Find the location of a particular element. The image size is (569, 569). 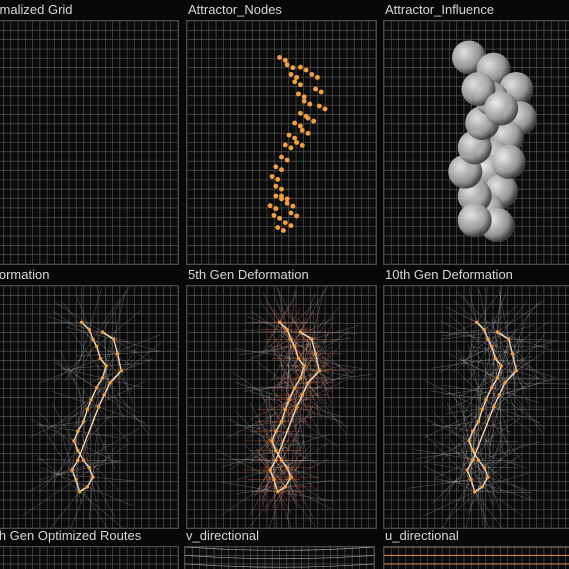

u-directional-view is located at coordinates (476, 557).